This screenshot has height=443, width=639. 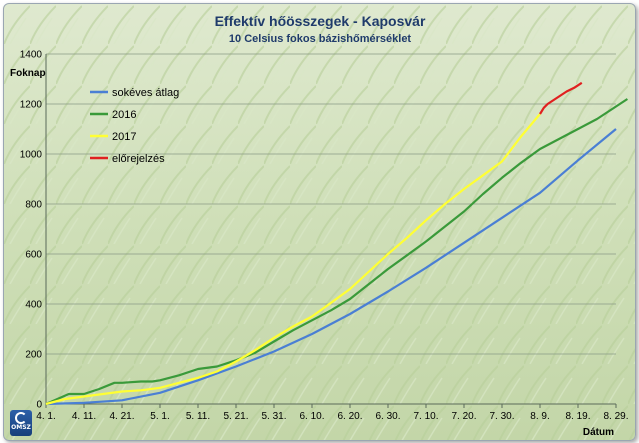 I want to click on x-tick-label: 5. 31., so click(x=273, y=416).